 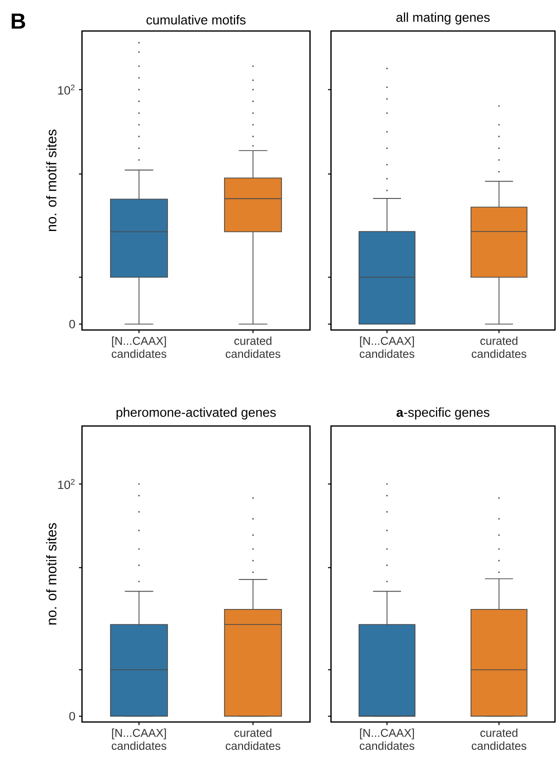 I want to click on chart-title: a-specific genes, so click(x=443, y=413).